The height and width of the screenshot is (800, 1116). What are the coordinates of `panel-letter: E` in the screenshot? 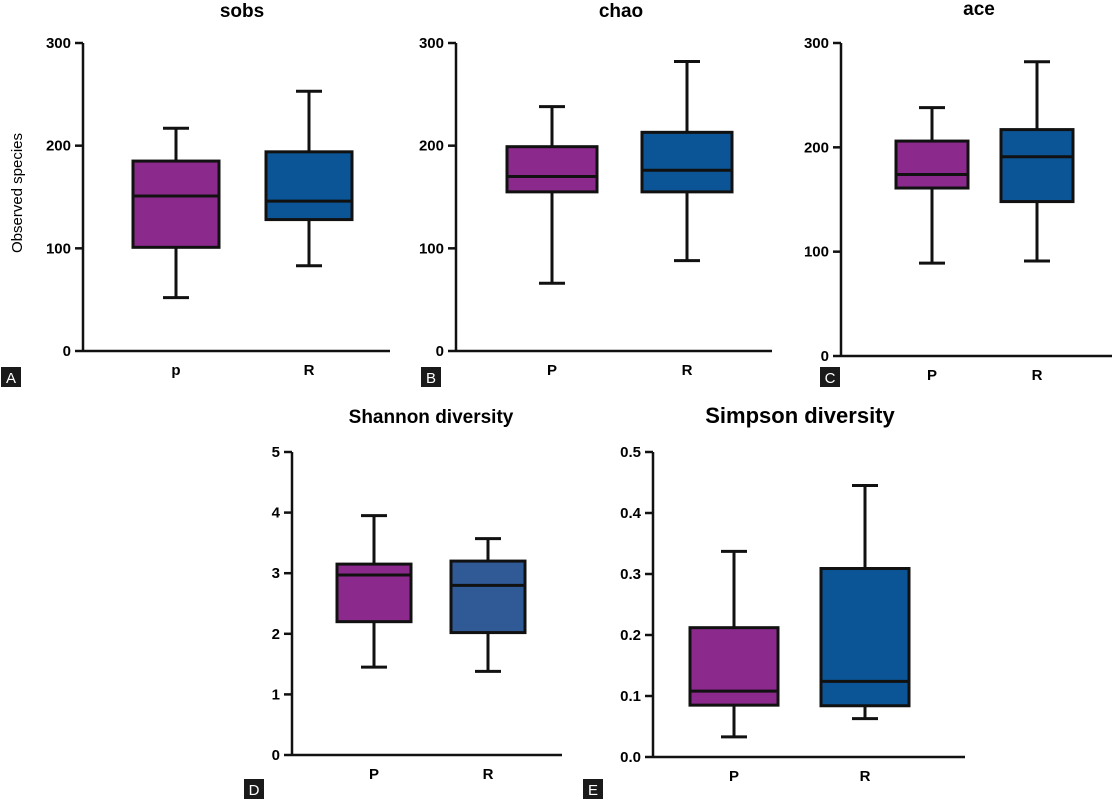 It's located at (593, 789).